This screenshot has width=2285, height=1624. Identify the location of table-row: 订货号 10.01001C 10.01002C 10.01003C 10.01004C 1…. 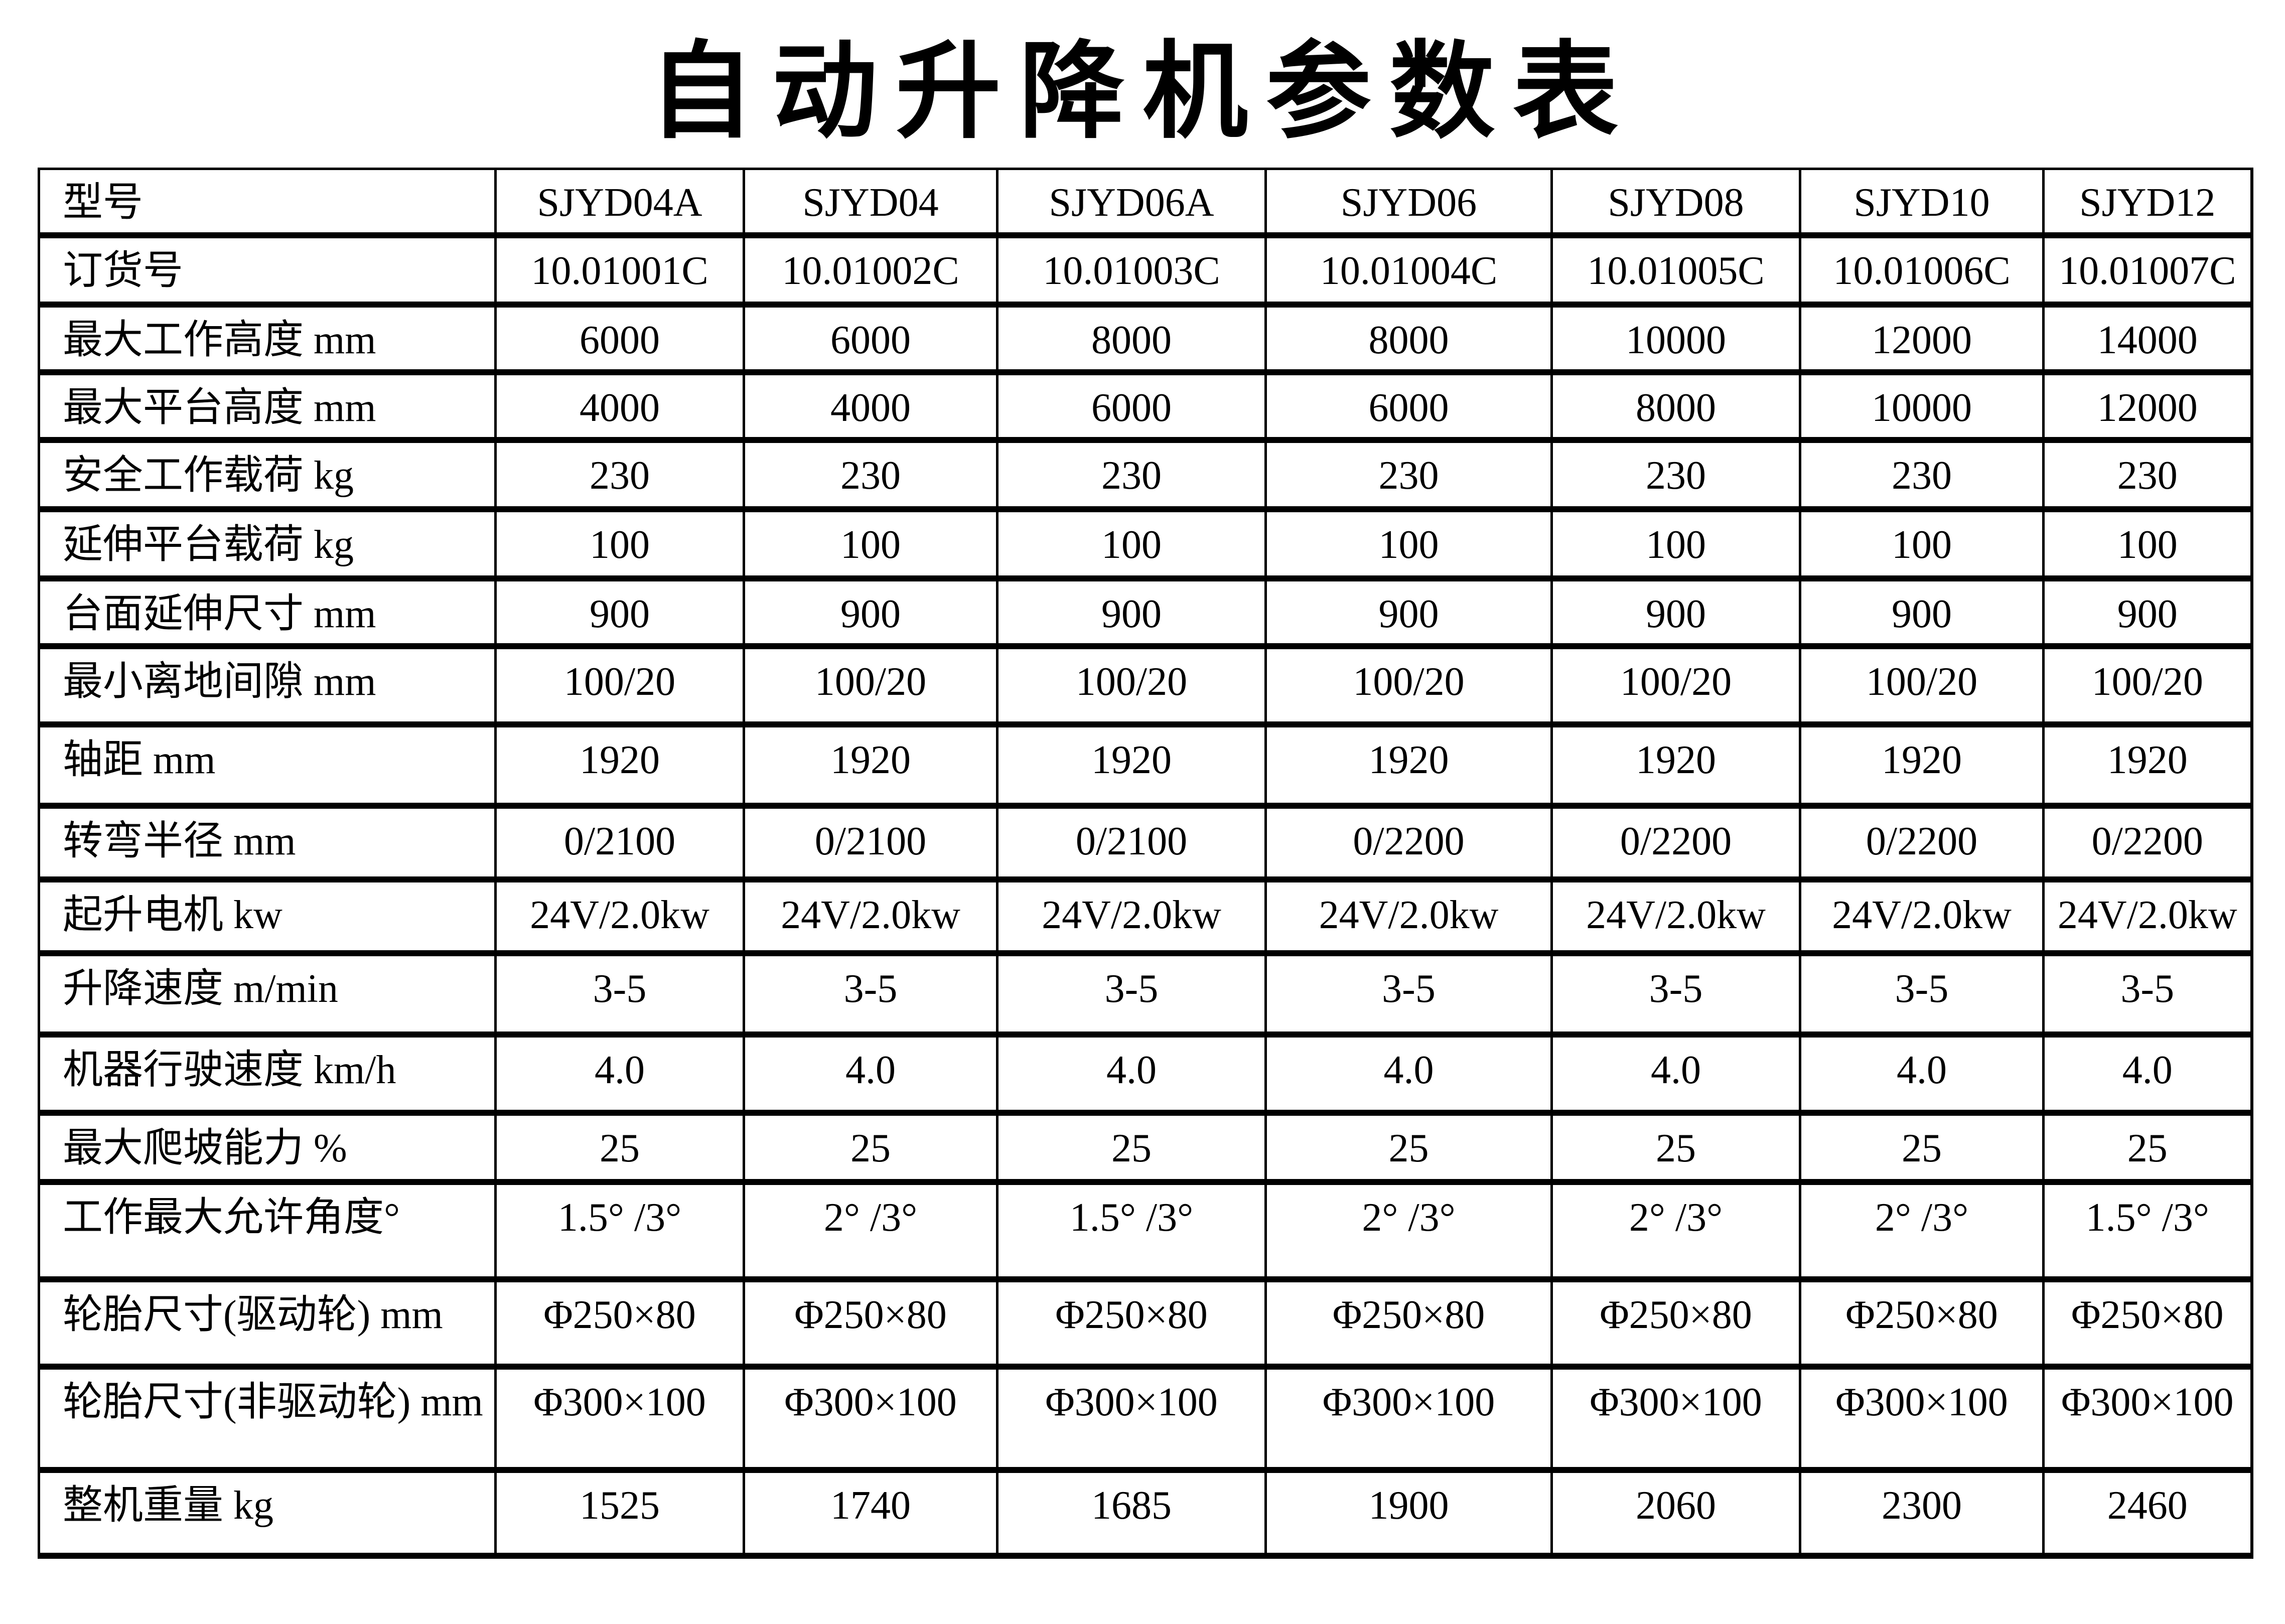
(1145, 271).